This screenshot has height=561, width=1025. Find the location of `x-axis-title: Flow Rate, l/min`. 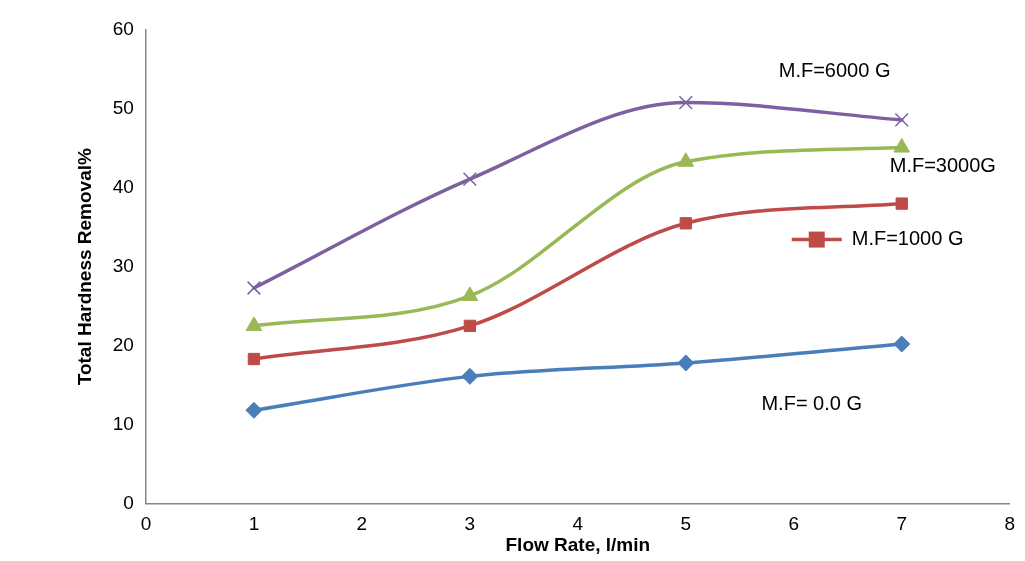

x-axis-title: Flow Rate, l/min is located at coordinates (578, 544).